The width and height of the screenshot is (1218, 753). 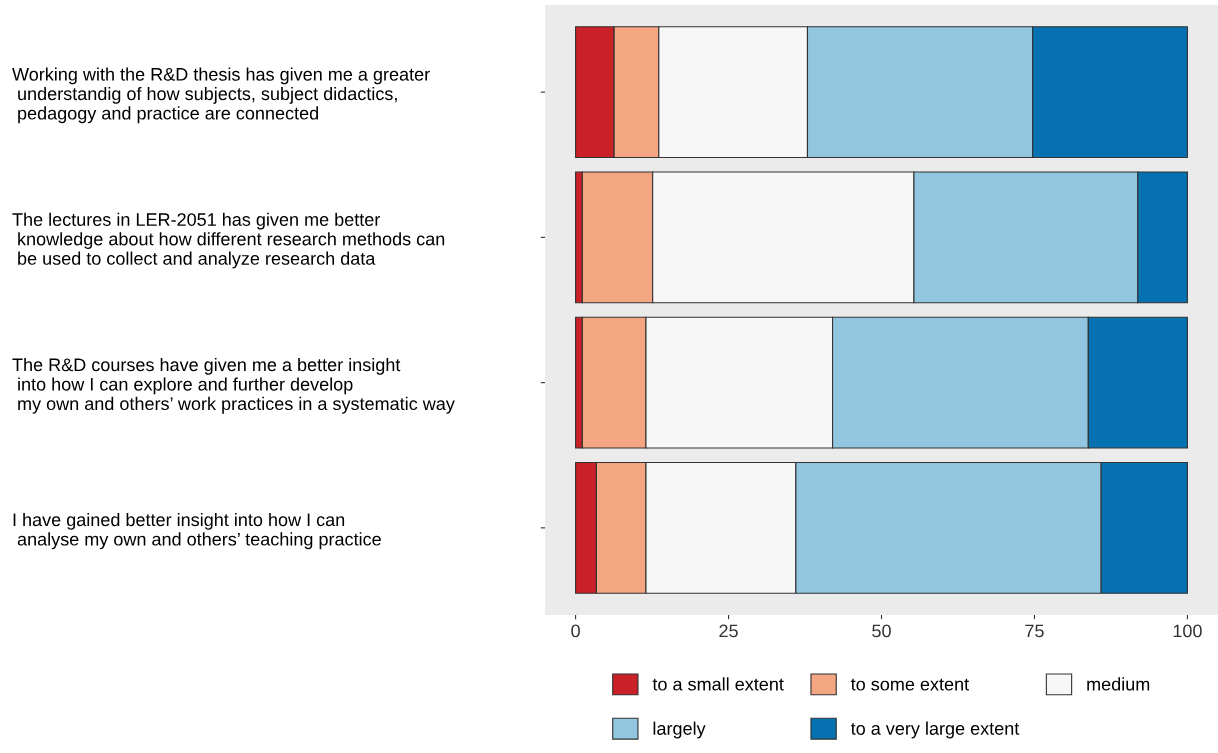 What do you see at coordinates (221, 95) in the screenshot?
I see `y-tick-label: Working with the R&D thesis has given me a greater understandig of how subjects, subject didactics, pedagogy and practice are connected` at bounding box center [221, 95].